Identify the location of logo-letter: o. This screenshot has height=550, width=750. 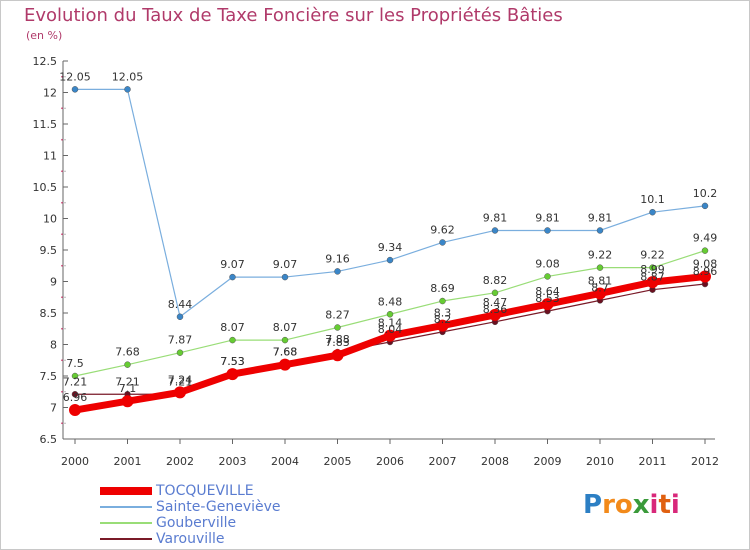
(623, 505).